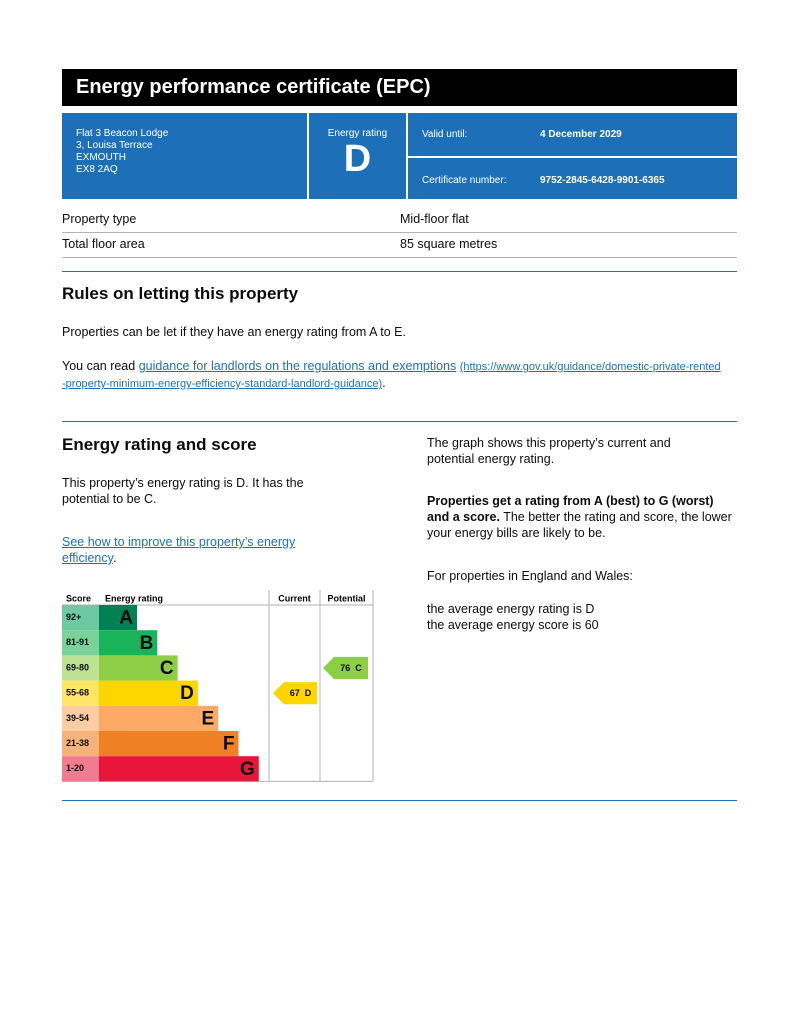 Image resolution: width=800 pixels, height=1033 pixels. I want to click on rating: D, so click(357, 159).